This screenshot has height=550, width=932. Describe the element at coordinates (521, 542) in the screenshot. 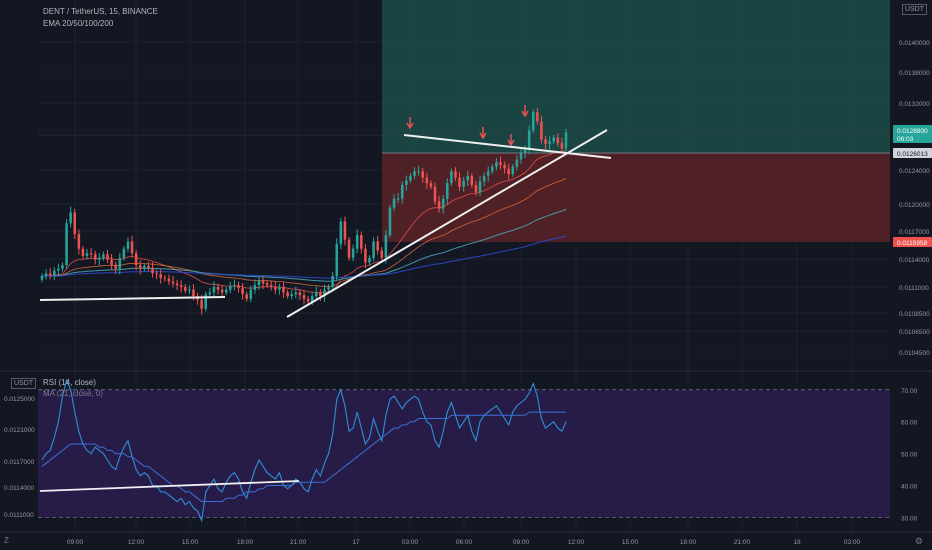

I see `time-axis-label: 09:00` at that location.